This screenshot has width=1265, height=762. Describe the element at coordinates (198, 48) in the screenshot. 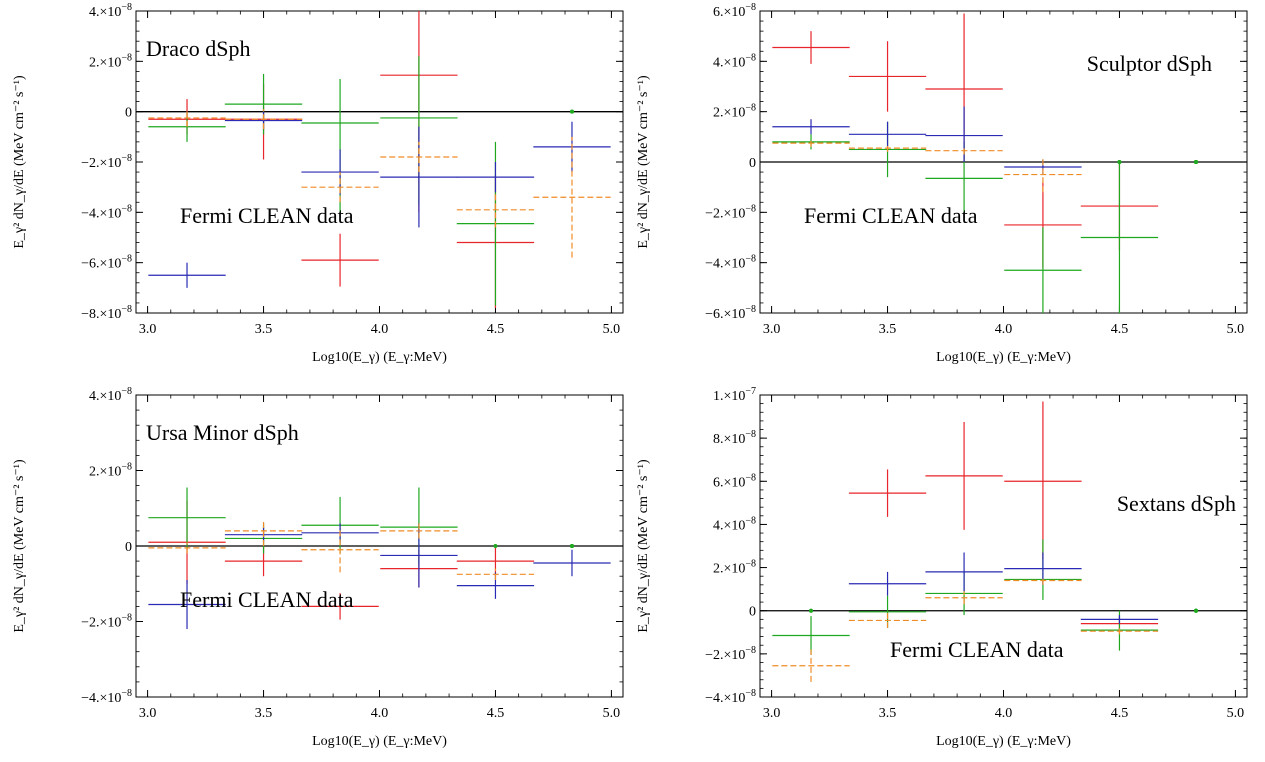

I see `galaxy-name-label: Draco dSph` at that location.